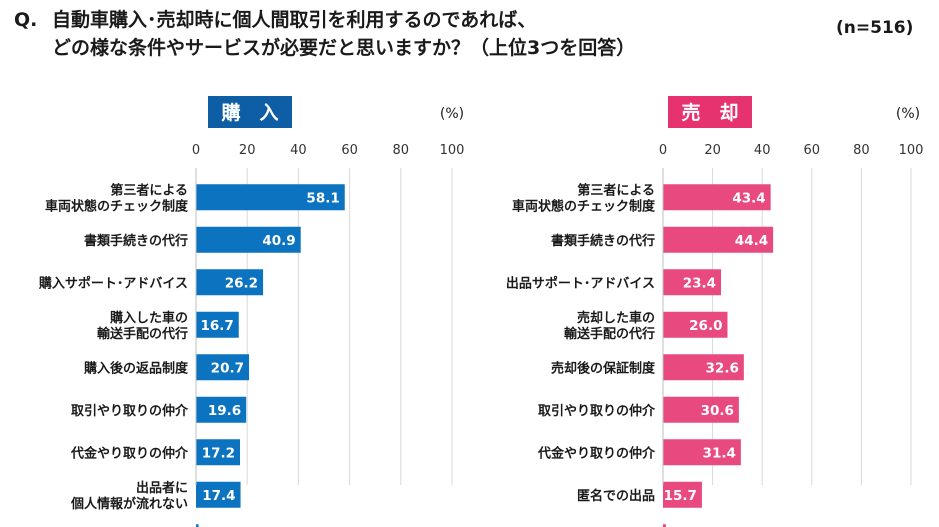 This screenshot has height=527, width=939. I want to click on buy-tick-label: 60, so click(349, 150).